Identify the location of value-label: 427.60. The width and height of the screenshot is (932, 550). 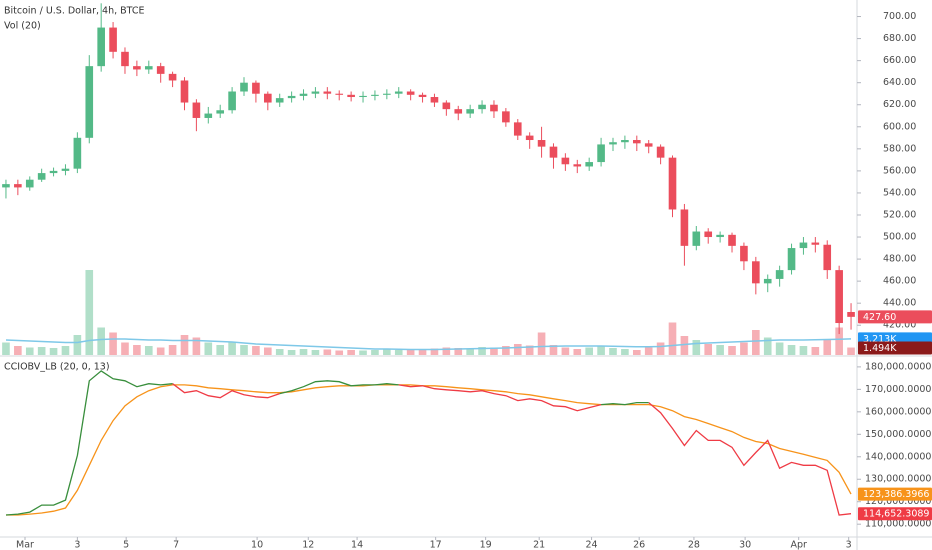
(879, 317).